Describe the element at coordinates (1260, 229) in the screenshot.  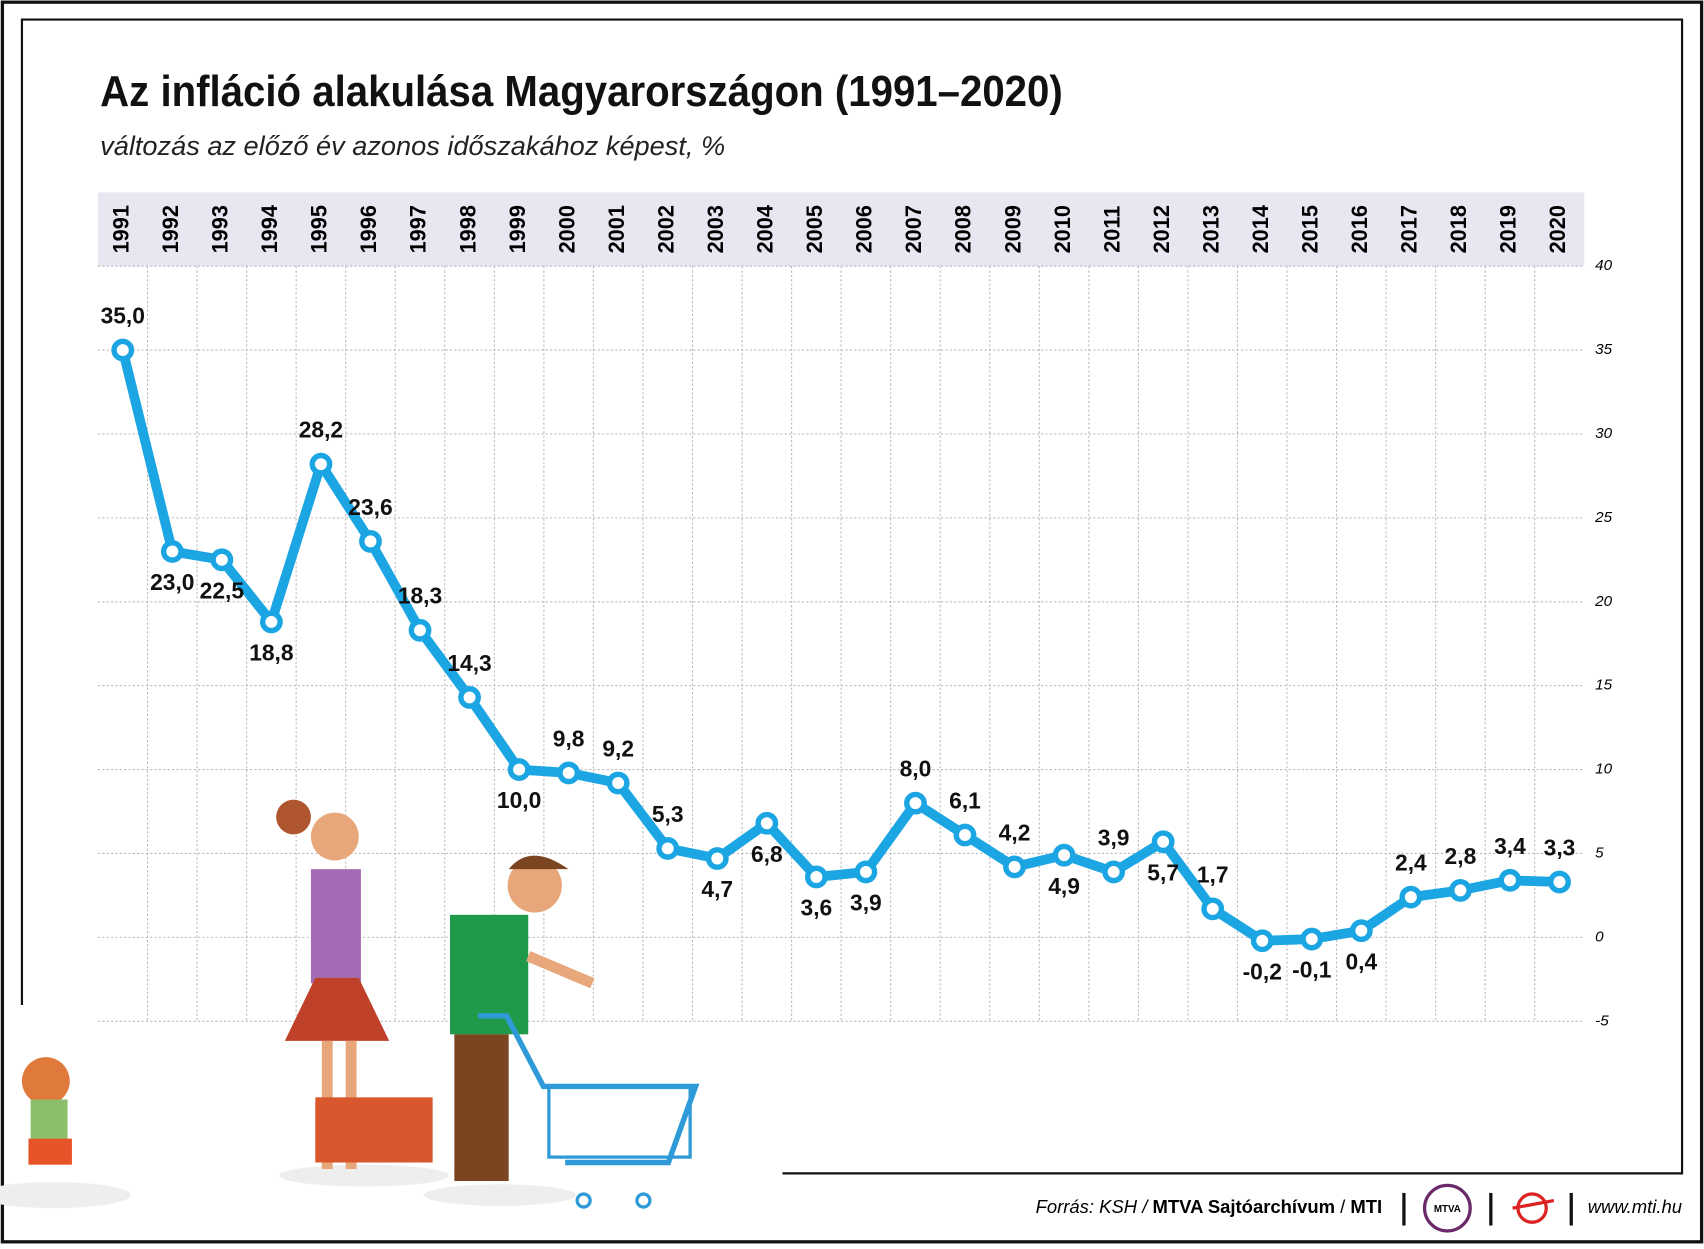
I see `x-tick-label: 2014` at that location.